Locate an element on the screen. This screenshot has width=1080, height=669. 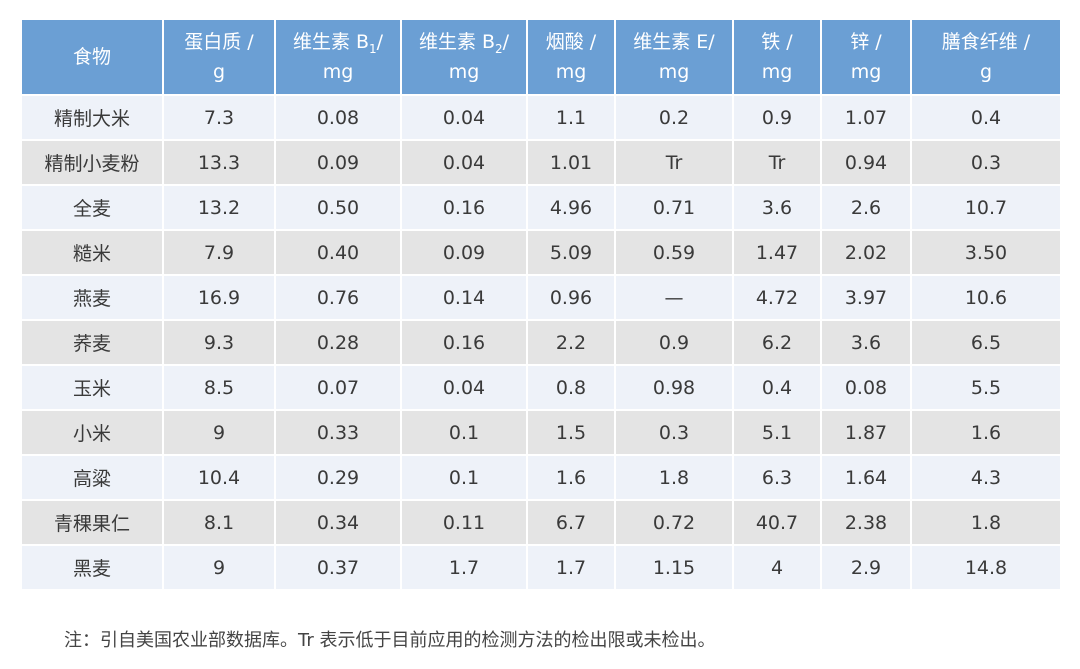
header-vitamin-b2: 维生素 B2/mg is located at coordinates (464, 57).